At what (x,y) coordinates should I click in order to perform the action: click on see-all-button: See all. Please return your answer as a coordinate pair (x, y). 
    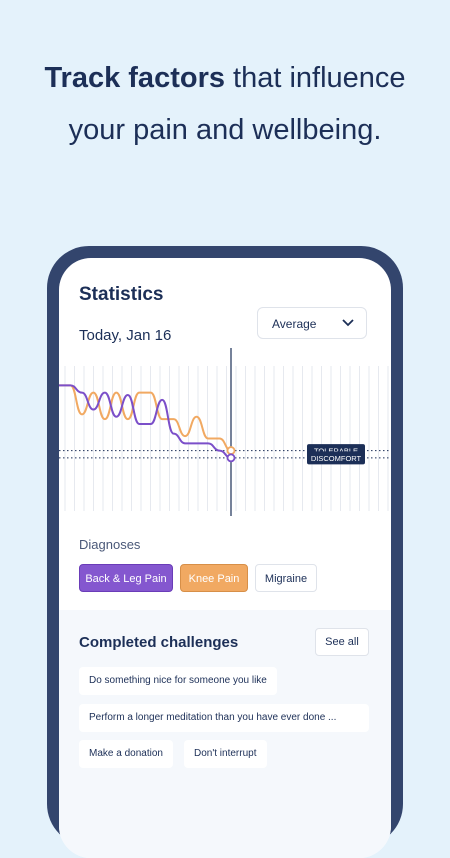
    Looking at the image, I should click on (342, 642).